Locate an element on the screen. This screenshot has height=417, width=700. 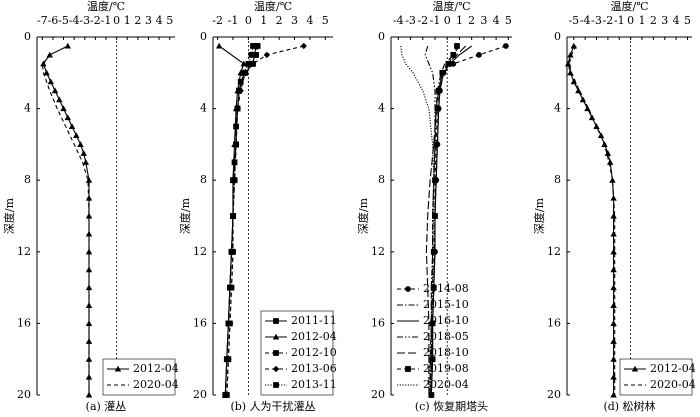
caption: (c) 恢复期塔头 is located at coordinates (451, 406).